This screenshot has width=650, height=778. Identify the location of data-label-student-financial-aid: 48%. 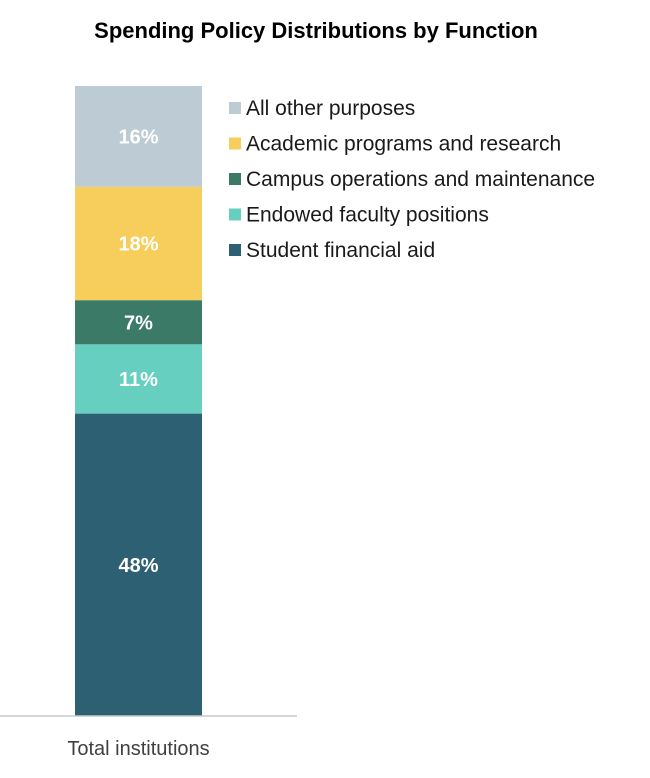
(138, 566).